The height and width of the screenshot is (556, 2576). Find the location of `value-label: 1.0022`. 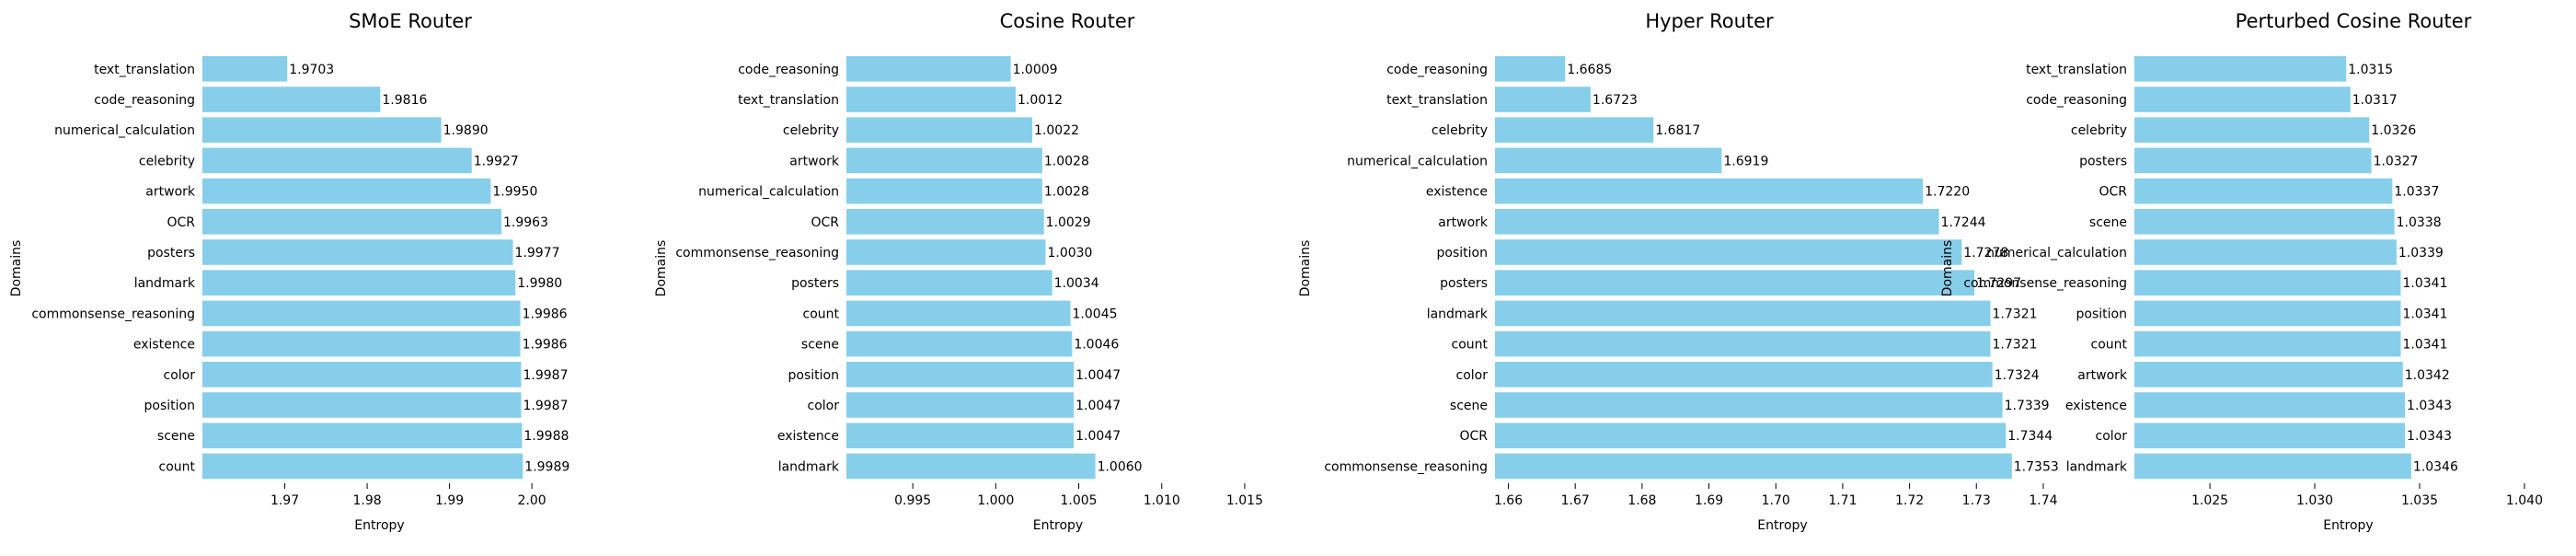

value-label: 1.0022 is located at coordinates (1056, 130).